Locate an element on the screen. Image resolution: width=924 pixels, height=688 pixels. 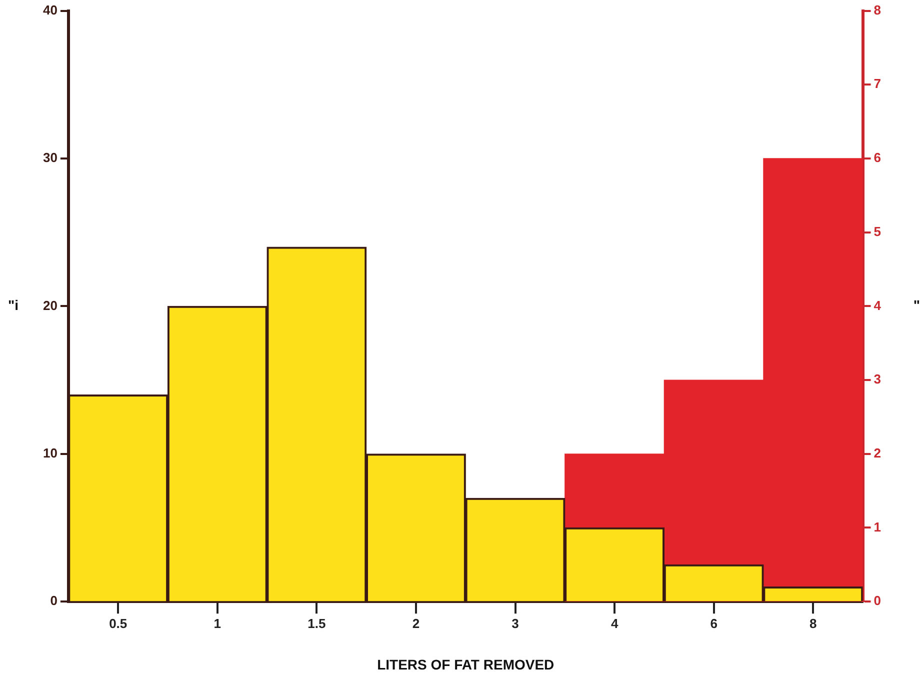
y-axis-title: "i is located at coordinates (13, 305).